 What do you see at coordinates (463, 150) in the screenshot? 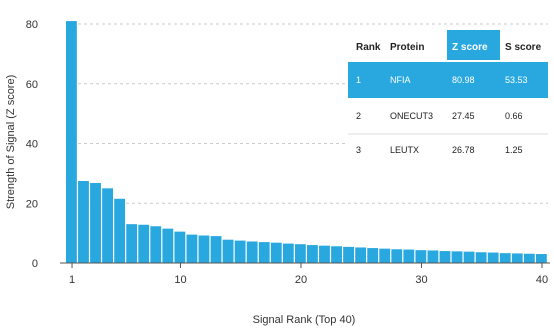
I see `table-row-3-z-score: 26.78` at bounding box center [463, 150].